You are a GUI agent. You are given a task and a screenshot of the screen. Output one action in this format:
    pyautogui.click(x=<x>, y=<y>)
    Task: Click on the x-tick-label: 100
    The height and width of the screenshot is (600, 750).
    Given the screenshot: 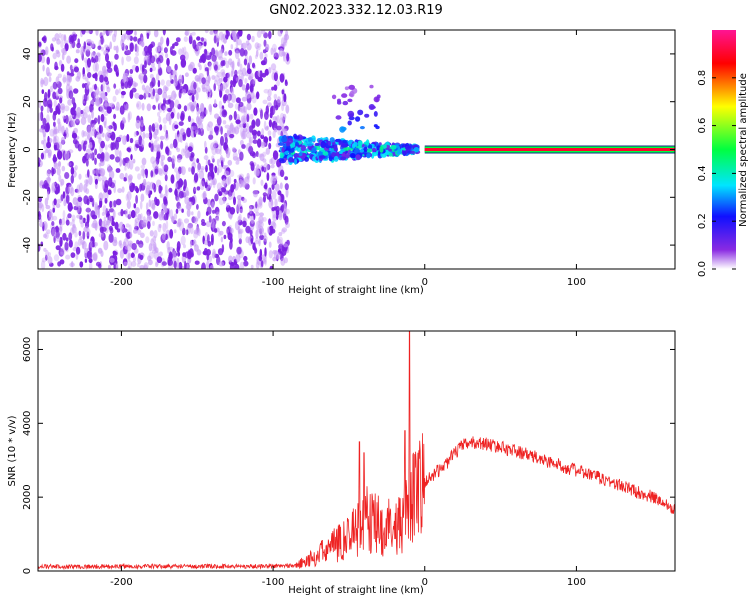 What is the action you would take?
    pyautogui.click(x=576, y=282)
    